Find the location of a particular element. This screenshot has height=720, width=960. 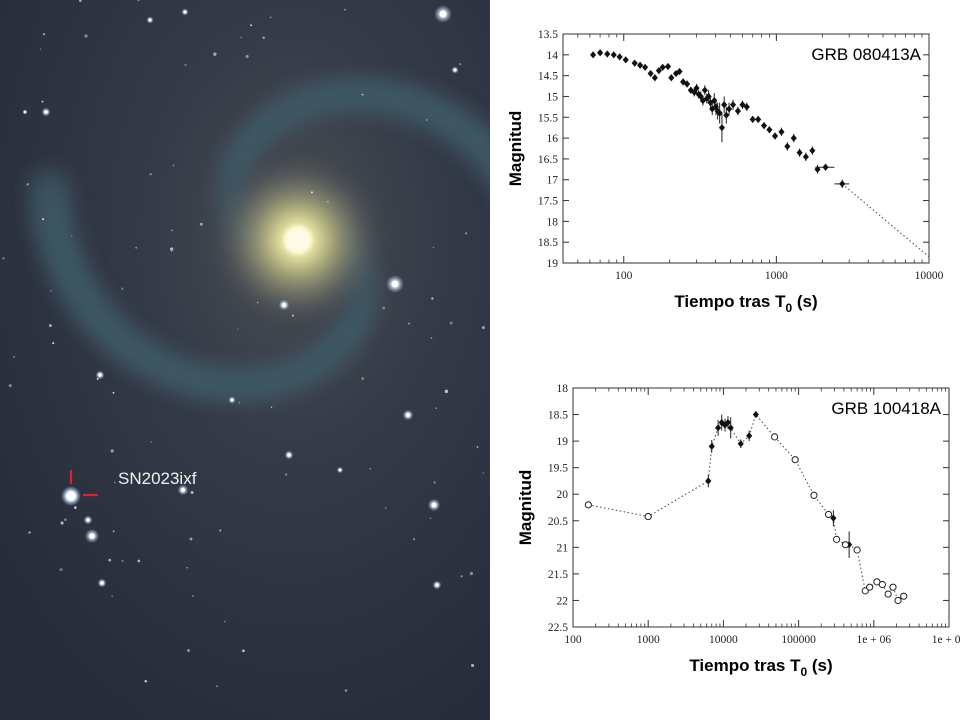

plot-frame is located at coordinates (761, 507).